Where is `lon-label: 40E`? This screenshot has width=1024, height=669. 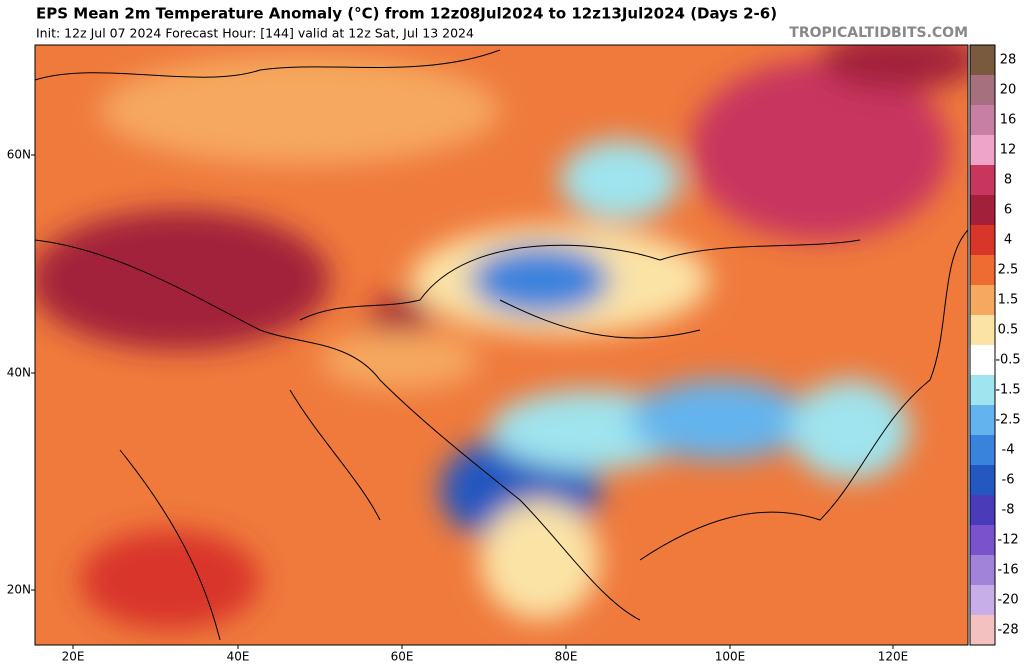 lon-label: 40E is located at coordinates (238, 657).